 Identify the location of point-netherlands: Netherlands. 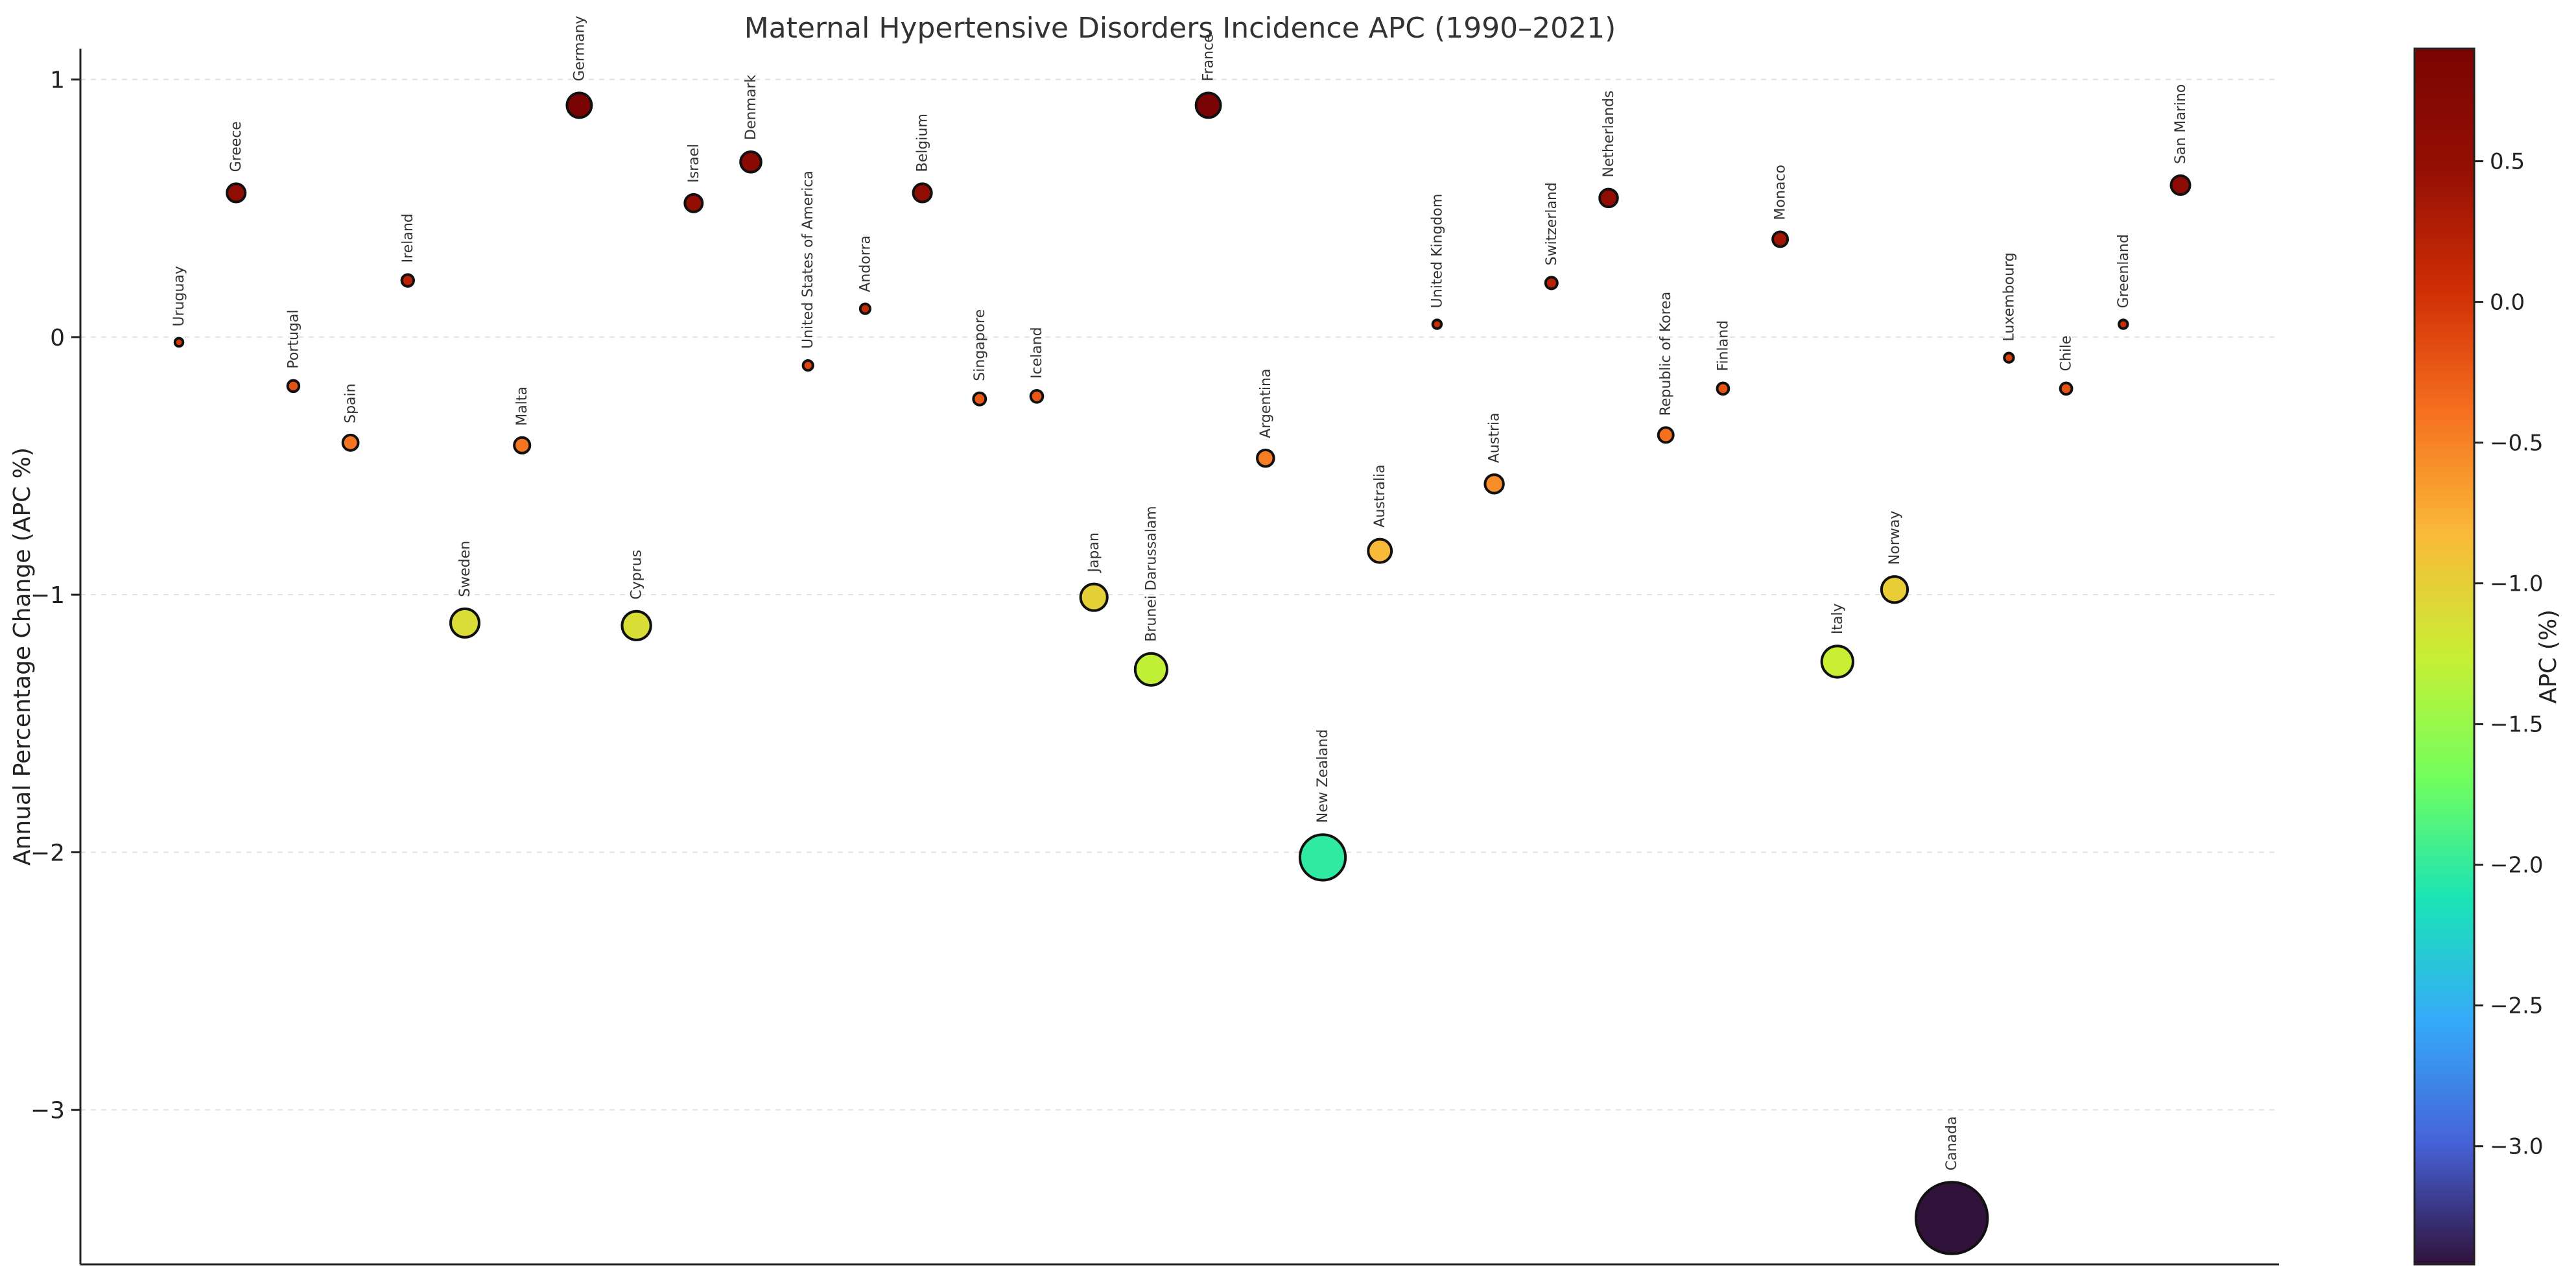
(1608, 150).